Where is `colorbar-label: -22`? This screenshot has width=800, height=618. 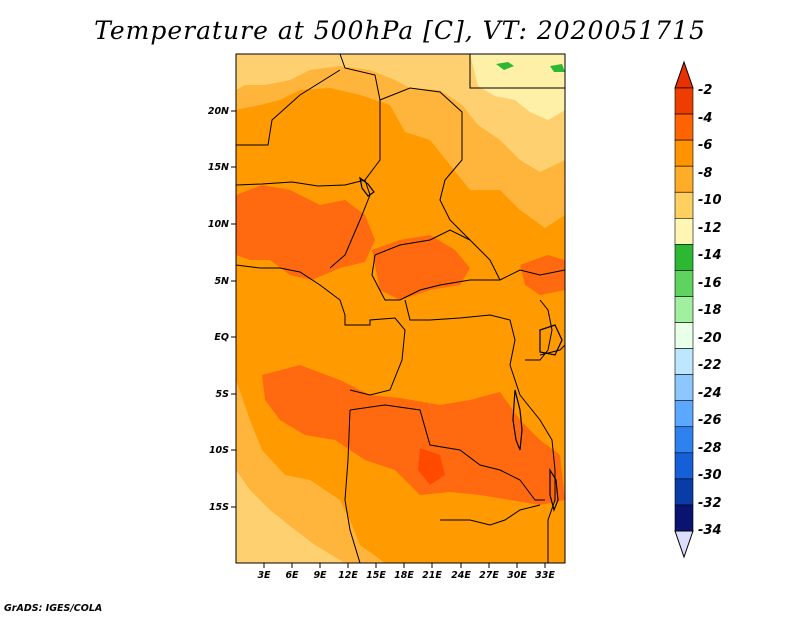
colorbar-label: -22 is located at coordinates (710, 365).